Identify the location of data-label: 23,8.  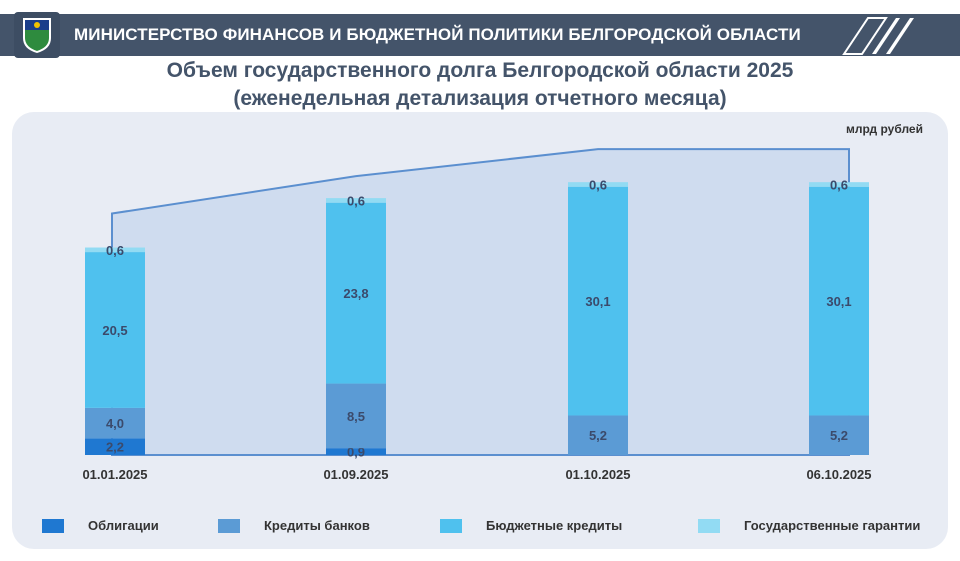
(355, 293).